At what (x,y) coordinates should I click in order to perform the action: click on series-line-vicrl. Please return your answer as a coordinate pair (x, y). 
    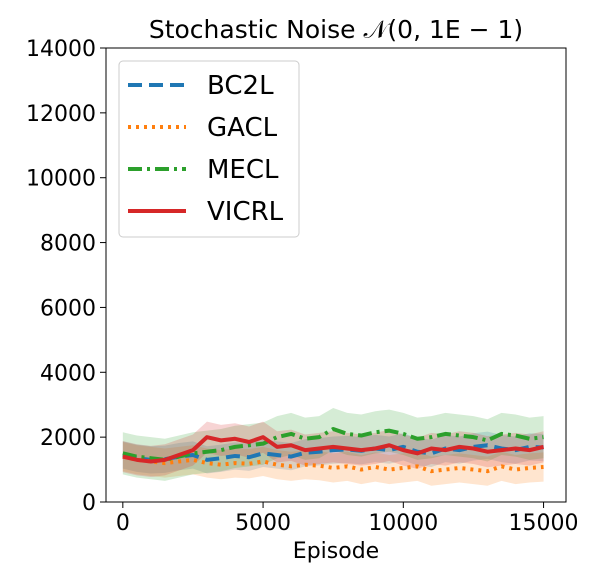
    Looking at the image, I should click on (333, 449).